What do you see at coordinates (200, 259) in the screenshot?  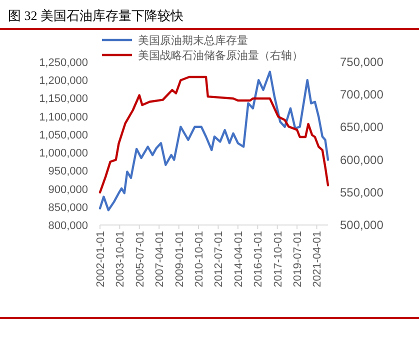 I see `x-tick-label: 2010-10-01` at bounding box center [200, 259].